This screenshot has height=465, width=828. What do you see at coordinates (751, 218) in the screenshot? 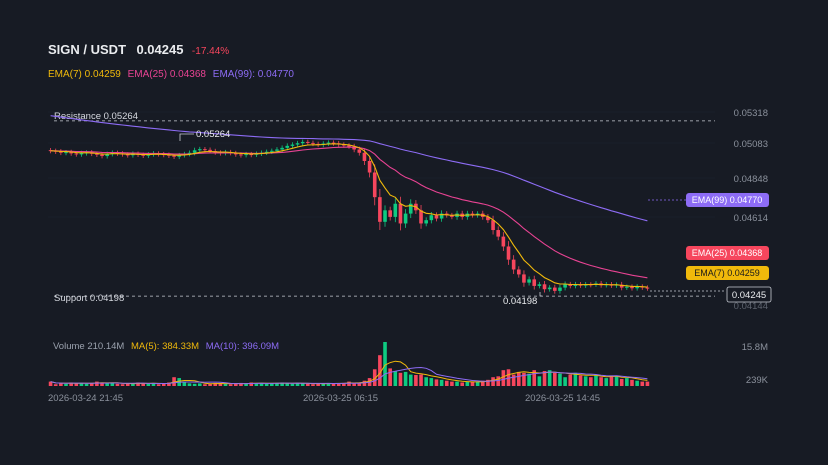
I see `y-tick: 0.04614` at bounding box center [751, 218].